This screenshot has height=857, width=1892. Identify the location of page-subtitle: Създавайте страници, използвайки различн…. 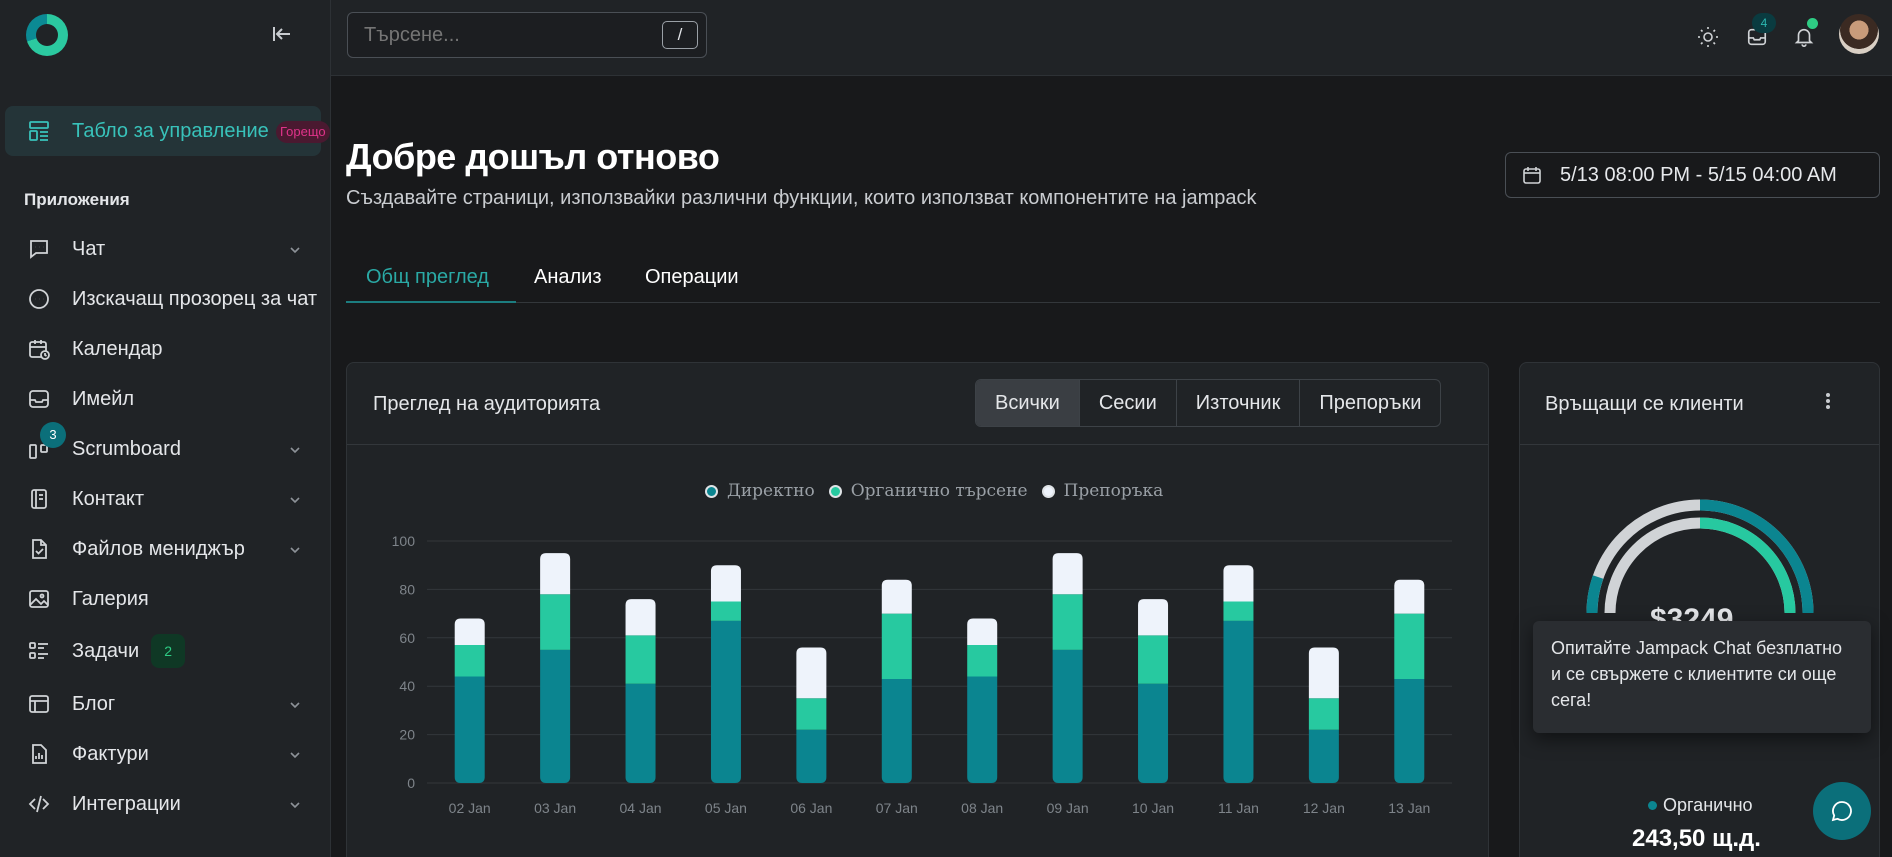
(801, 198).